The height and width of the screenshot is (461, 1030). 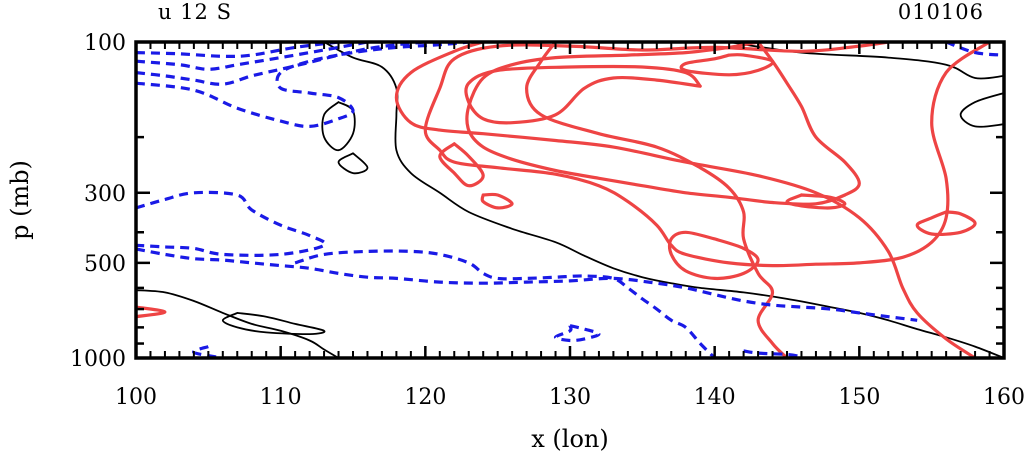 What do you see at coordinates (98, 359) in the screenshot?
I see `y-tick-label: 1000` at bounding box center [98, 359].